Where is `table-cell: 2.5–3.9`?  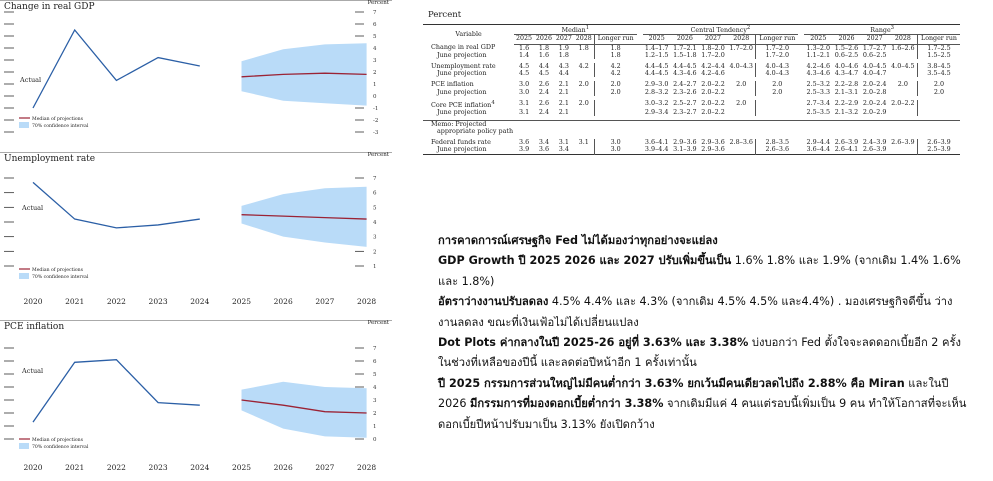
table-cell: 2.5–3.9 is located at coordinates (939, 149).